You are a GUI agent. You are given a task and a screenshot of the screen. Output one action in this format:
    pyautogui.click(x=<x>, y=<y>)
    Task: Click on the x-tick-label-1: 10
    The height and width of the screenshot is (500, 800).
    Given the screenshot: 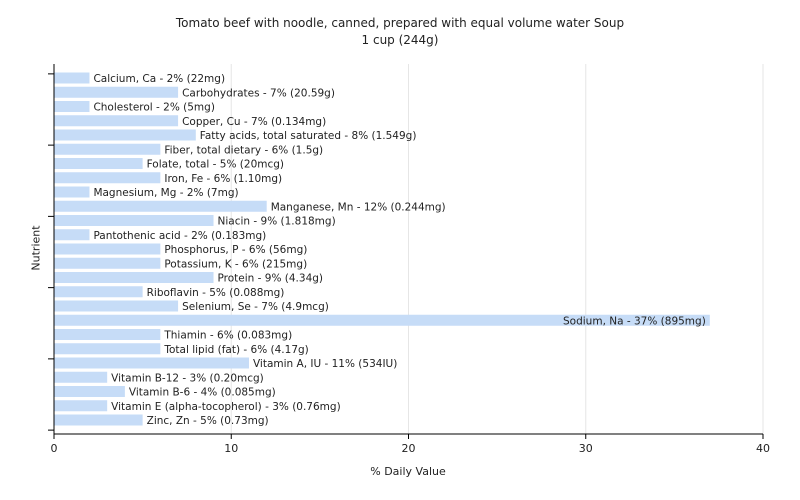 What is the action you would take?
    pyautogui.click(x=231, y=448)
    